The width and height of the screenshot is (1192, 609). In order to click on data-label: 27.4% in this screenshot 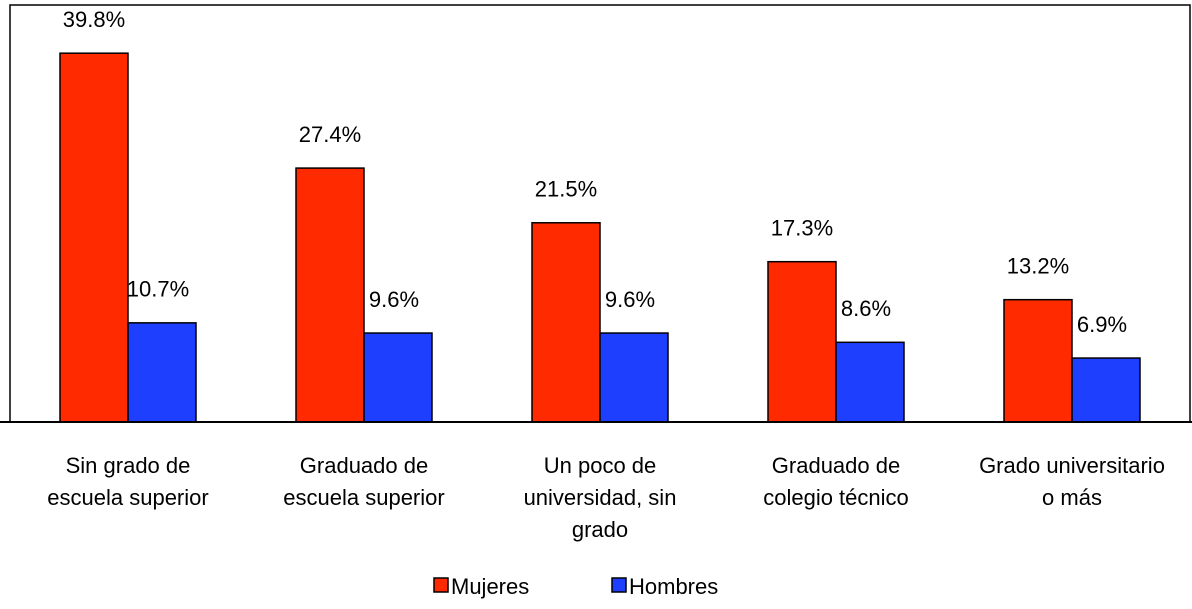, I will do `click(330, 134)`.